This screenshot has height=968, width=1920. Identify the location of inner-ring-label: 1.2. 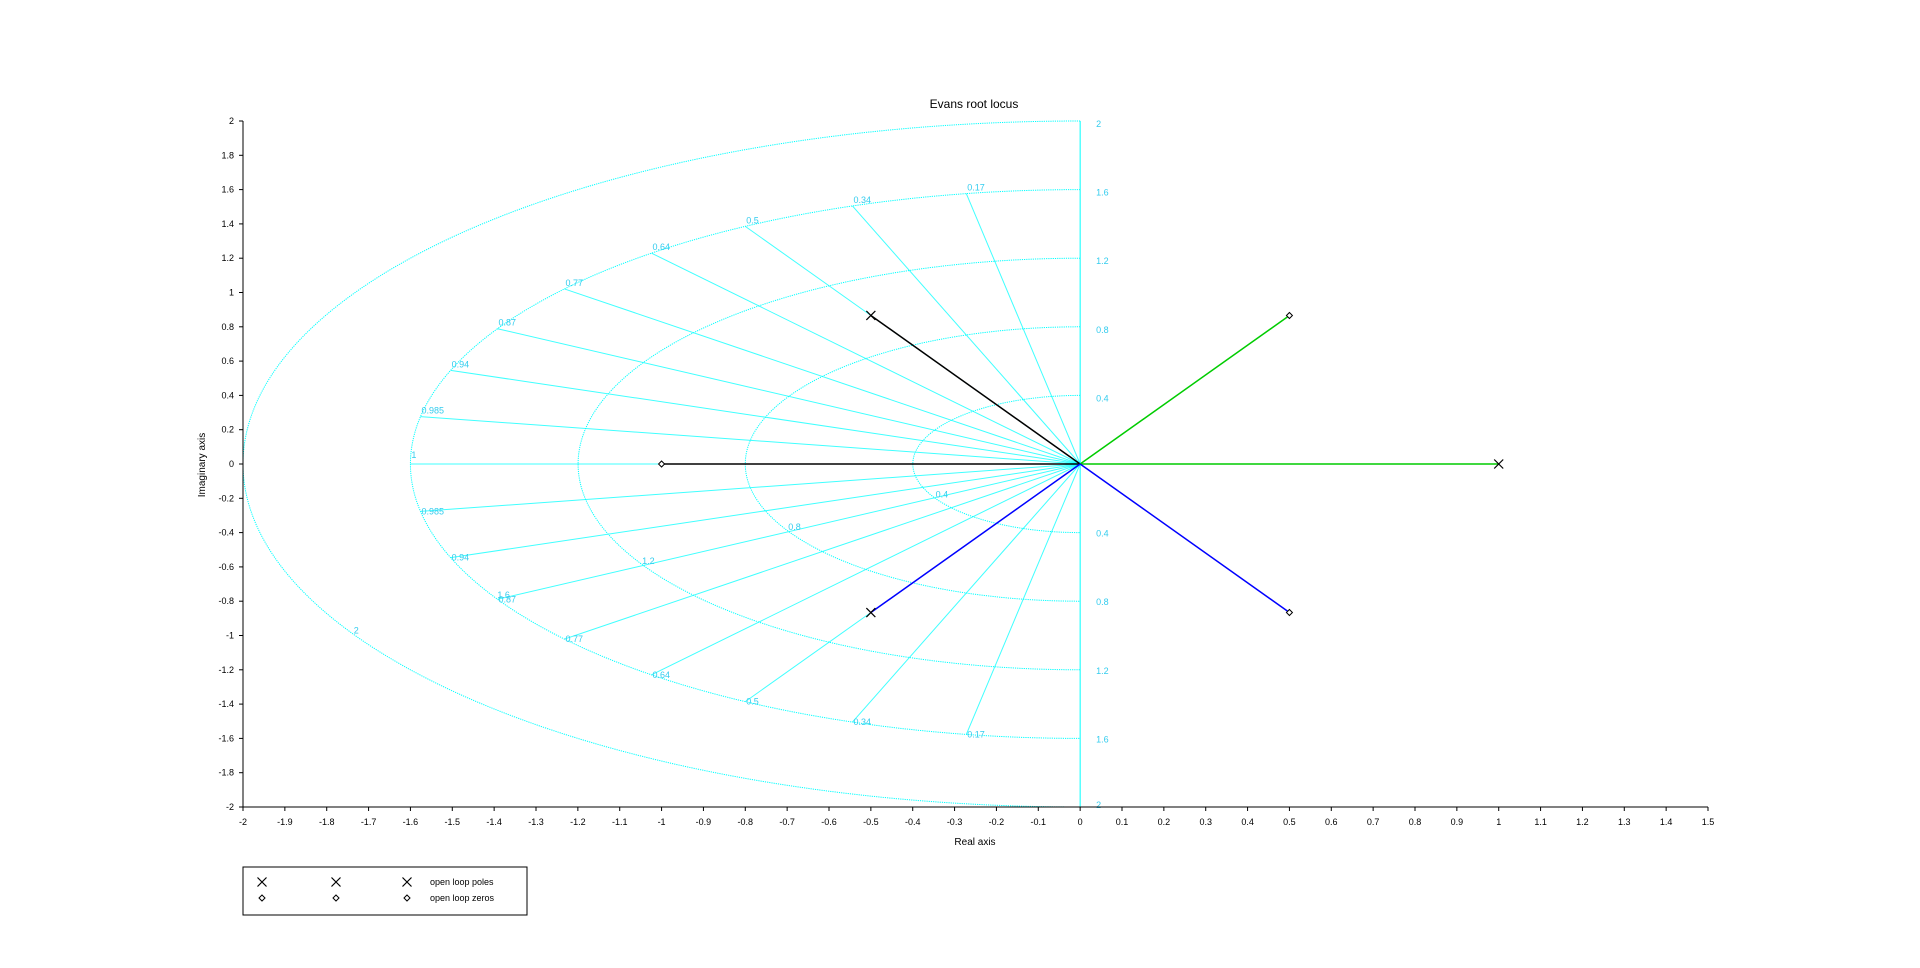
(648, 561).